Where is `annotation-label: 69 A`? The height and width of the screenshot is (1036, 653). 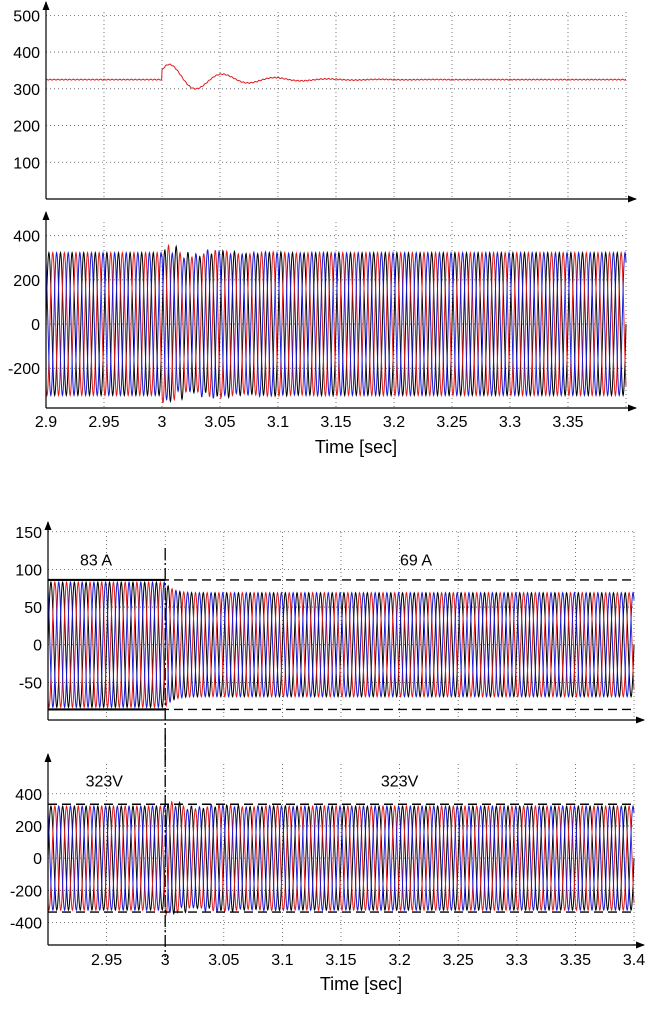 annotation-label: 69 A is located at coordinates (416, 561).